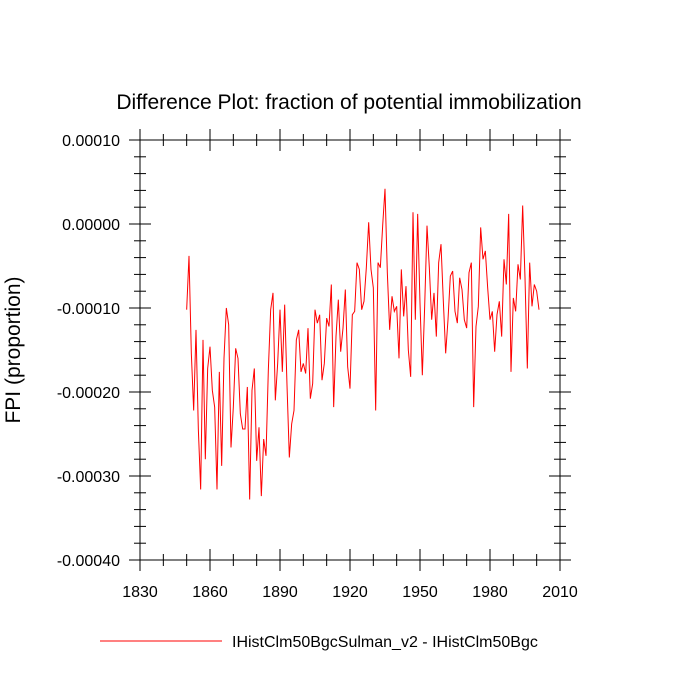  I want to click on x-tick-label: 1950, so click(420, 592).